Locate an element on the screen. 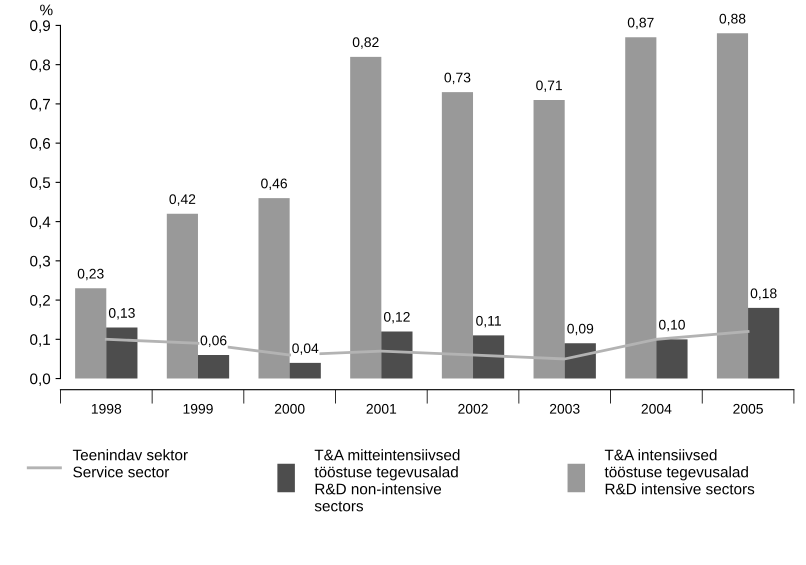 This screenshot has width=806, height=565. y-tick-label: 0,9 is located at coordinates (40, 26).